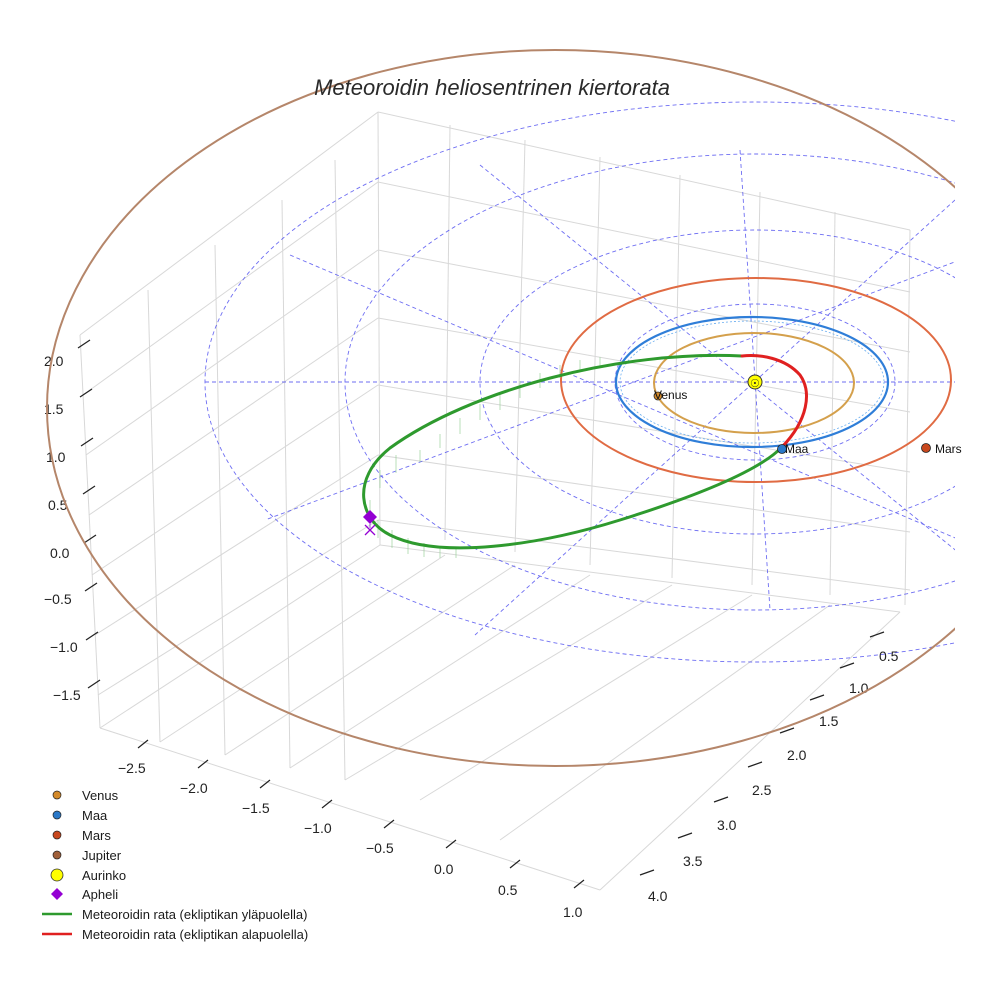  Describe the element at coordinates (370, 517) in the screenshot. I see `aphelion-diamond` at that location.